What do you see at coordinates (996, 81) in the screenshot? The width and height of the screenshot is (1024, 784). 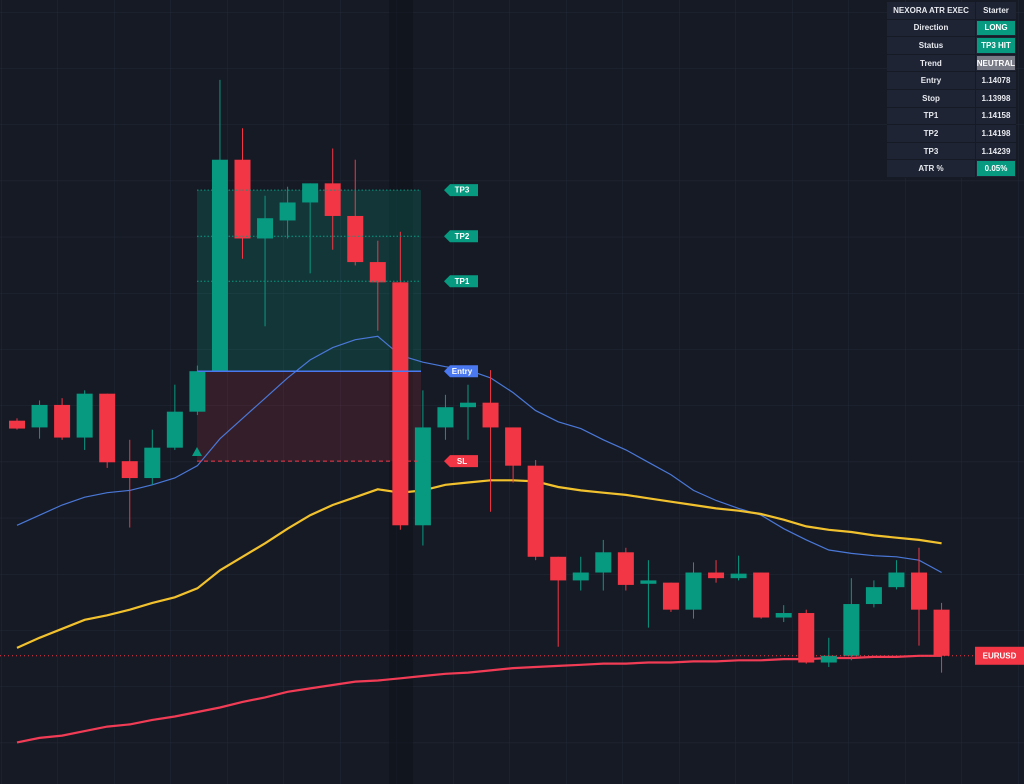 I see `row-value: 1.14078` at bounding box center [996, 81].